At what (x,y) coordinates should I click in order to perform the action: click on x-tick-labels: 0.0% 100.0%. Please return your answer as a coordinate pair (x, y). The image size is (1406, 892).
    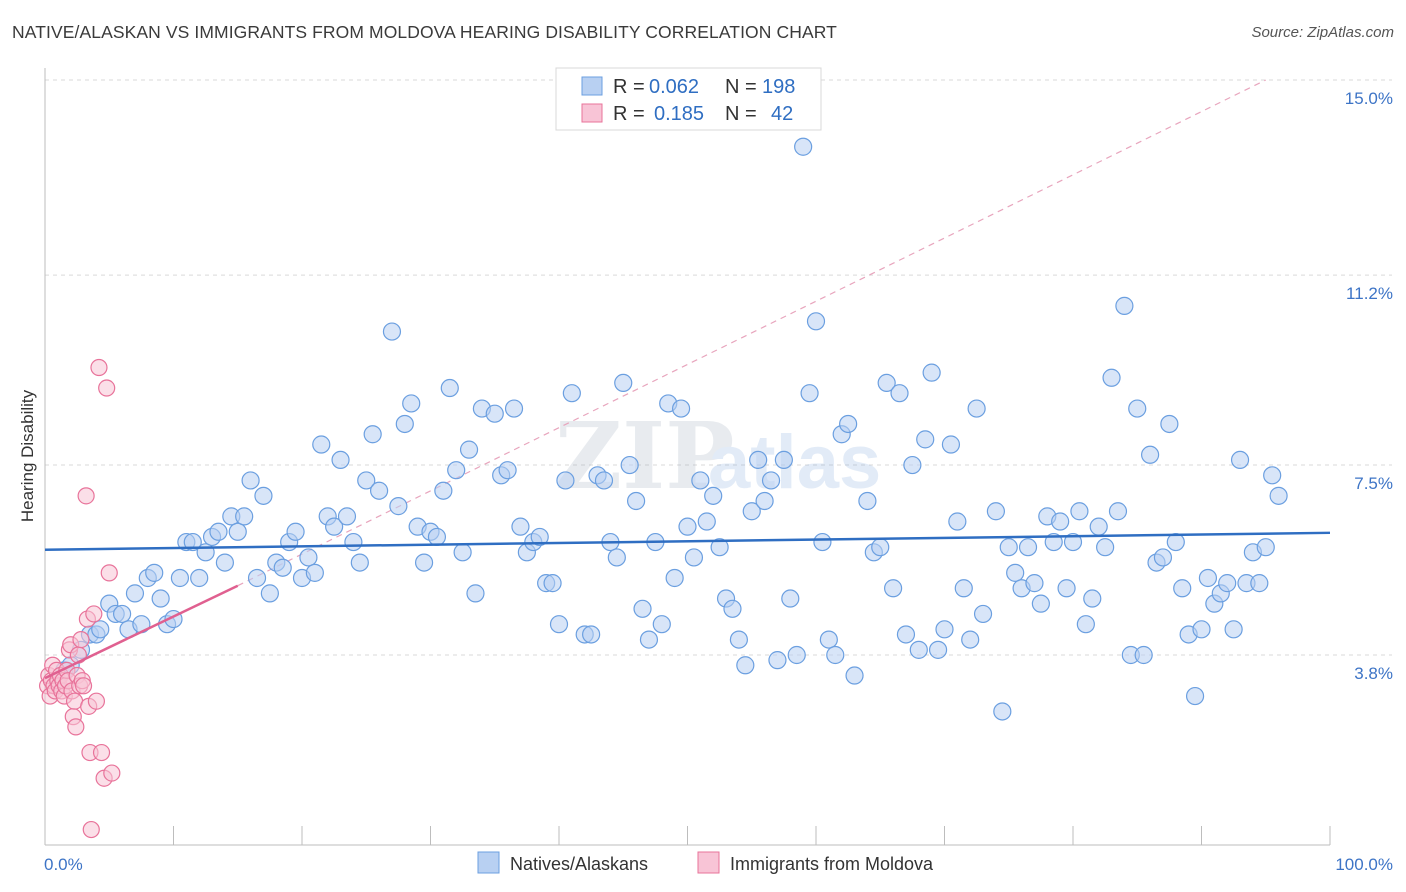
    Looking at the image, I should click on (718, 864).